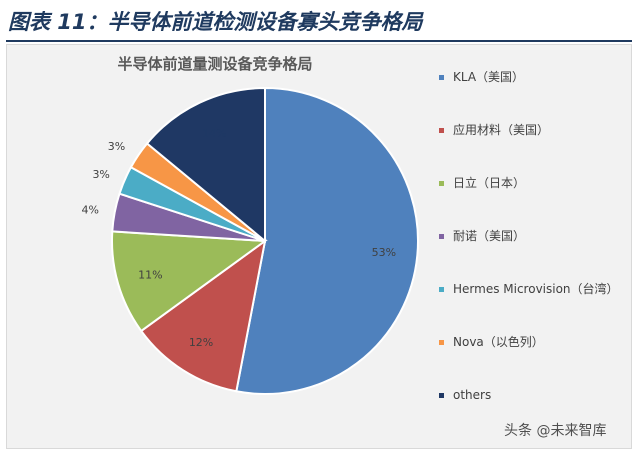  What do you see at coordinates (214, 133) in the screenshot?
I see `slice-data-label: 14%` at bounding box center [214, 133].